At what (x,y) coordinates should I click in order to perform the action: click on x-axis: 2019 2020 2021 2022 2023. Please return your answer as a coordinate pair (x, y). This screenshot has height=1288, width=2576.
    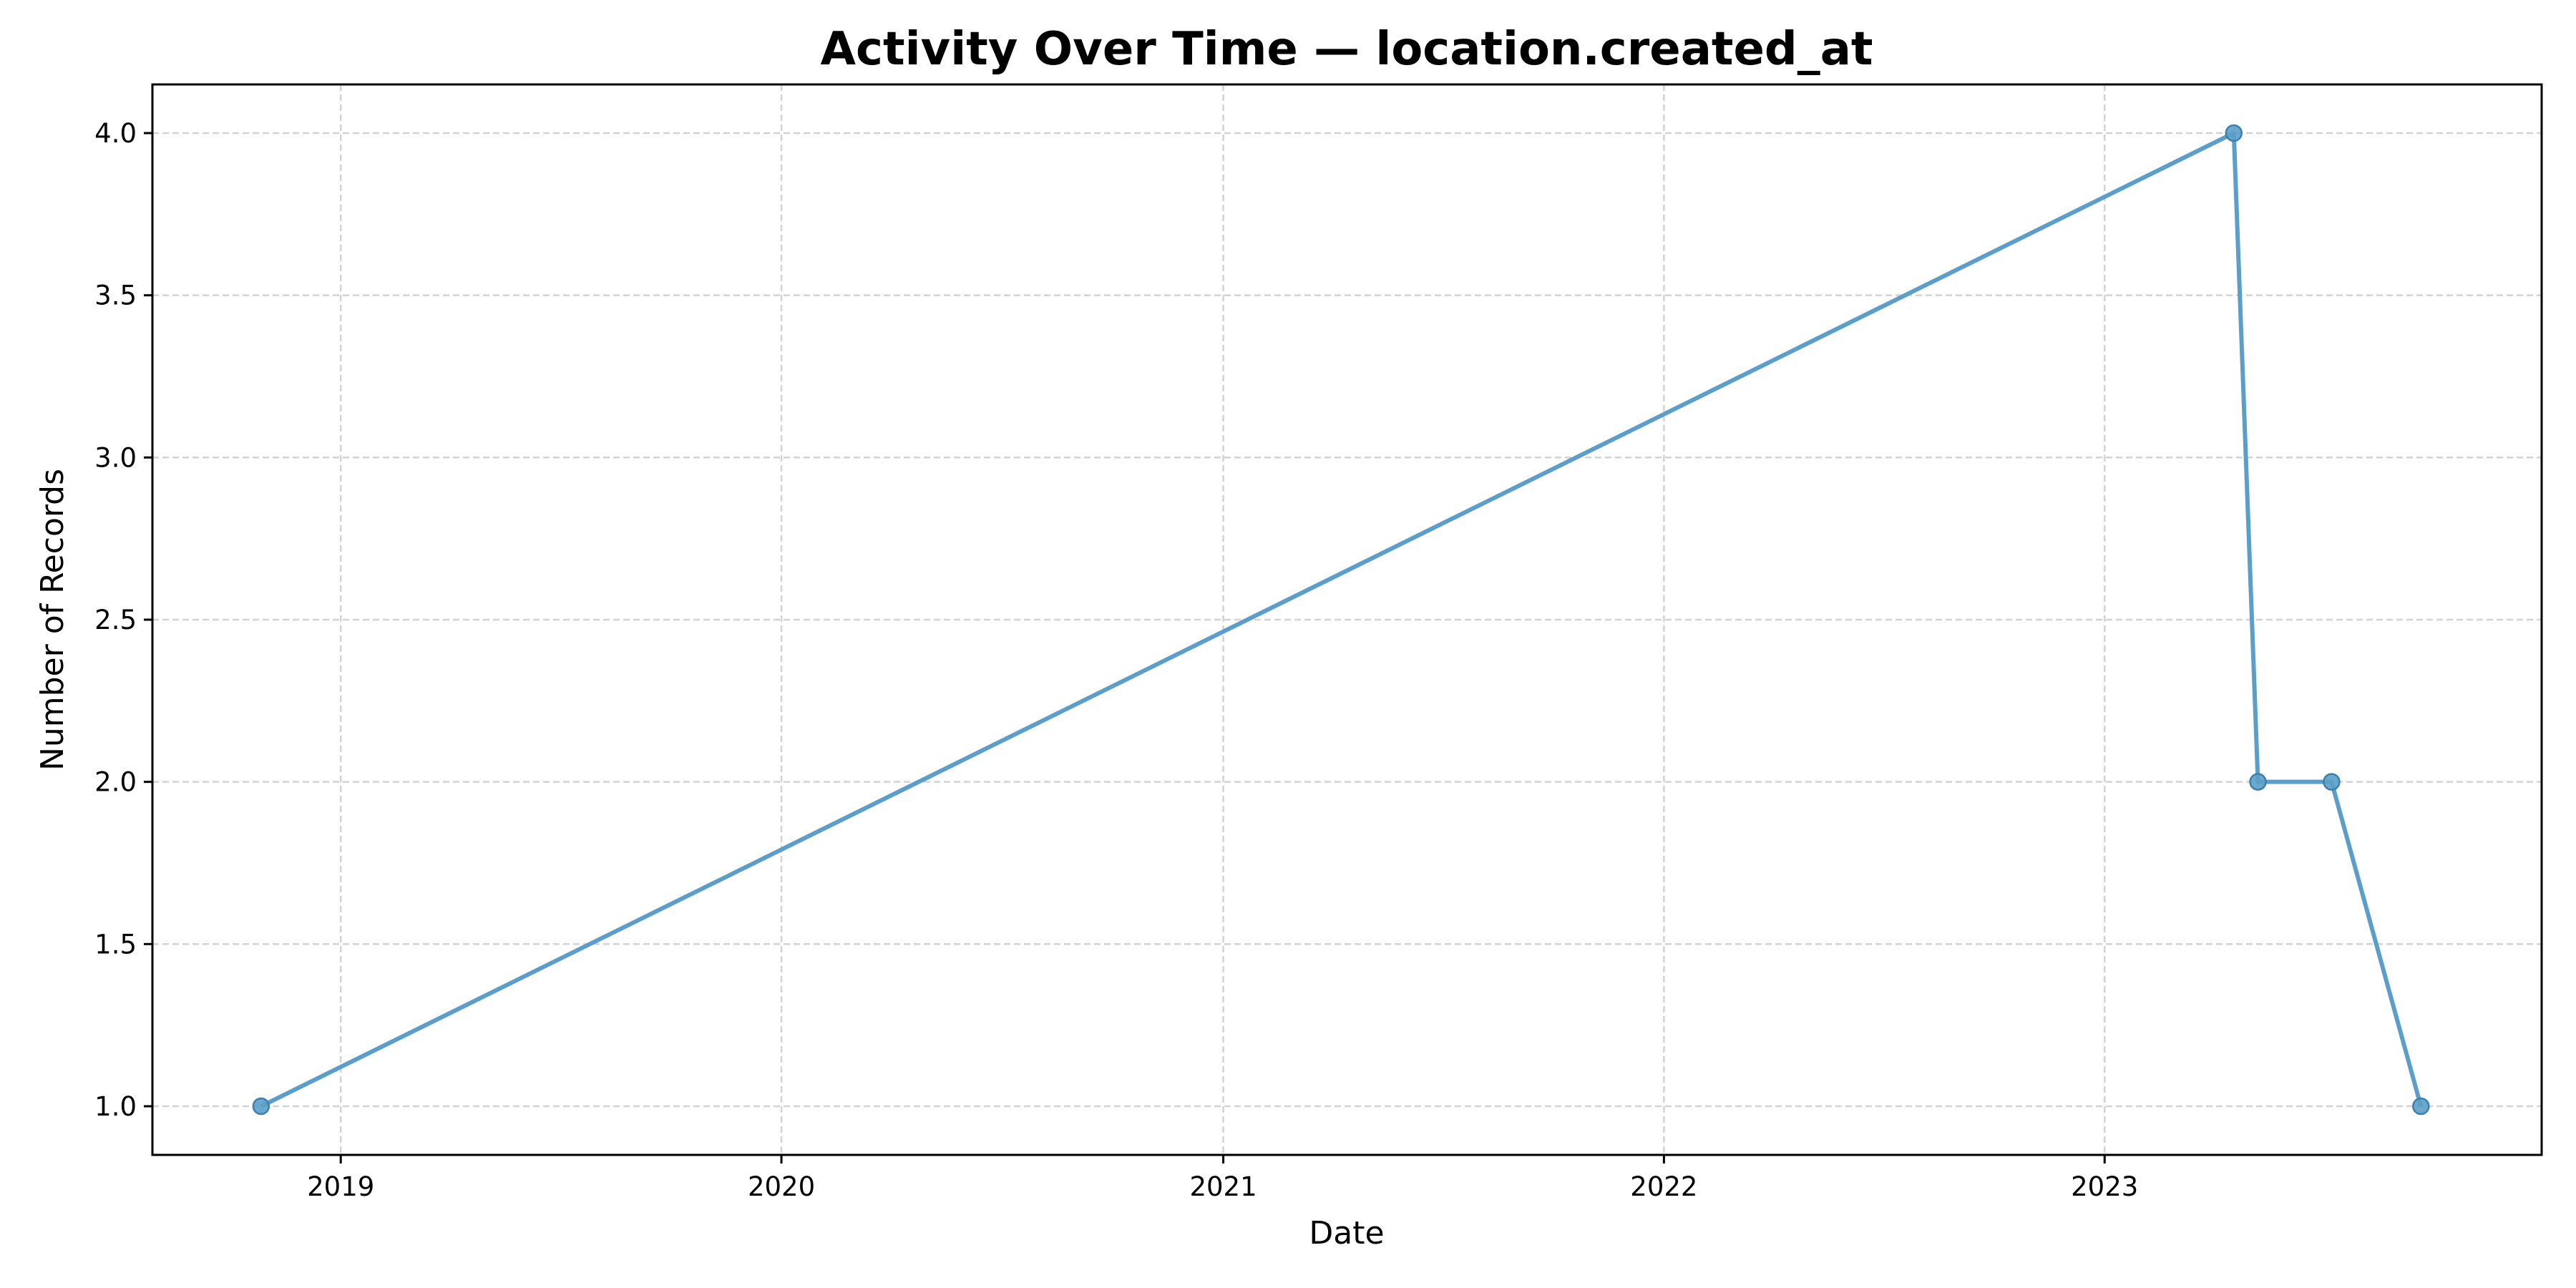
    Looking at the image, I should click on (1222, 1178).